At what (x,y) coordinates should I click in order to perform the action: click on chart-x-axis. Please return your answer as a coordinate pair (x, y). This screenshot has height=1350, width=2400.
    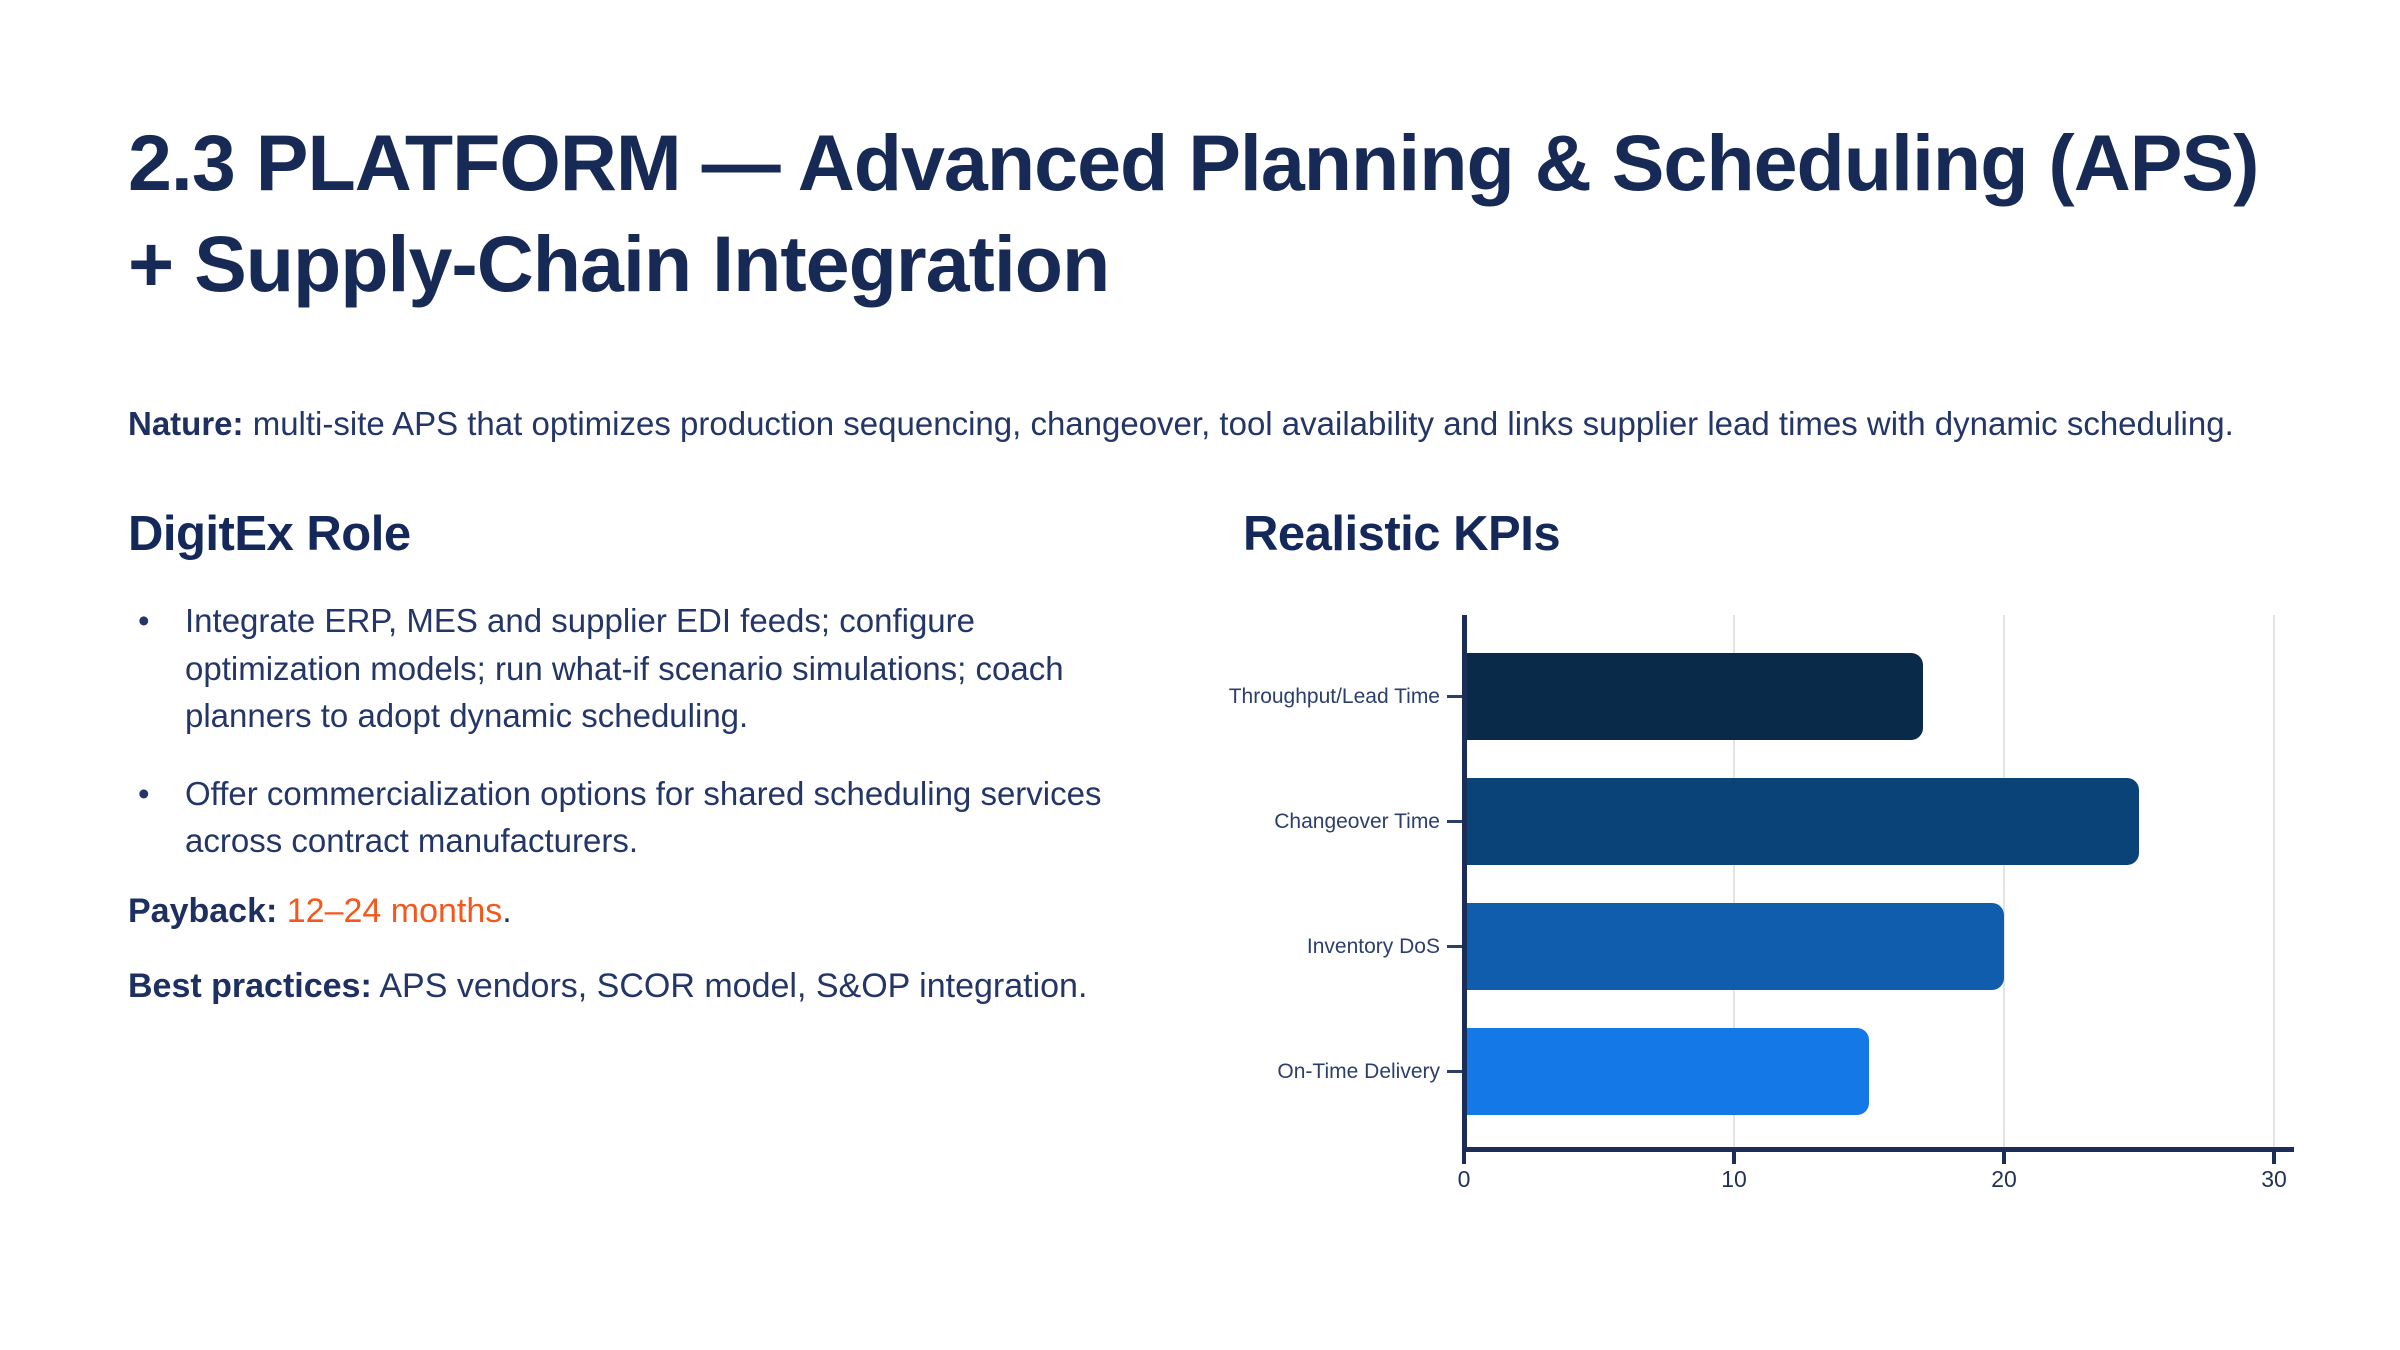
    Looking at the image, I should click on (1878, 1149).